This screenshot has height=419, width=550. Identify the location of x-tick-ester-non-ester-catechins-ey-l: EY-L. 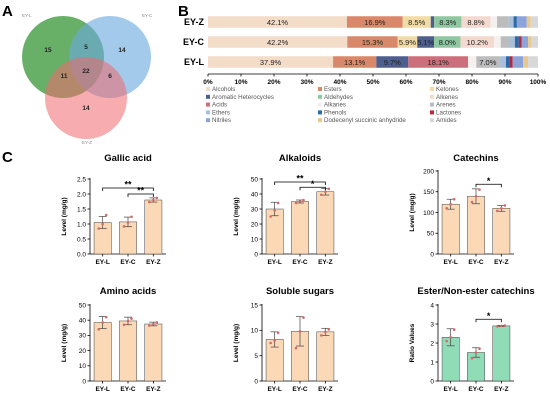
(450, 389).